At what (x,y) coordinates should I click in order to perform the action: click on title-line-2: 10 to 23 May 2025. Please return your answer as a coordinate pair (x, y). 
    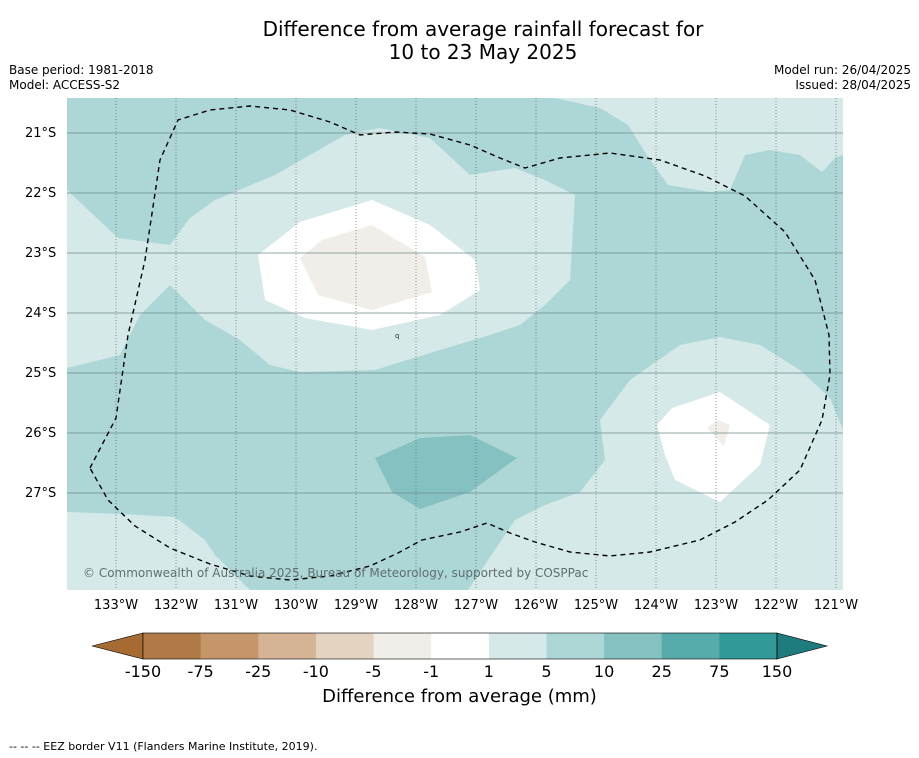
    Looking at the image, I should click on (483, 52).